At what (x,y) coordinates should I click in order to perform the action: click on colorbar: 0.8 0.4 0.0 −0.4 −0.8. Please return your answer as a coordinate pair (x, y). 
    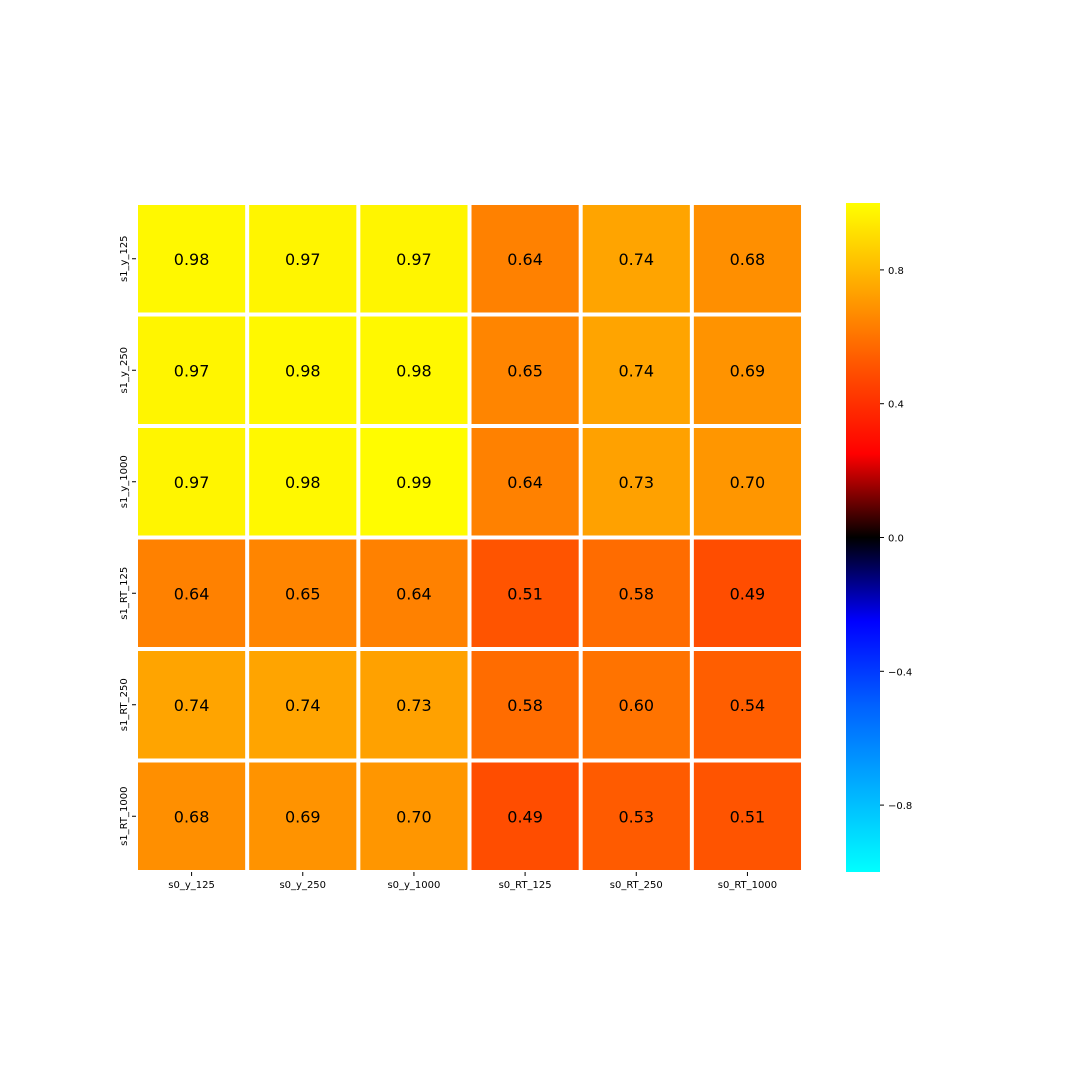
    Looking at the image, I should click on (879, 537).